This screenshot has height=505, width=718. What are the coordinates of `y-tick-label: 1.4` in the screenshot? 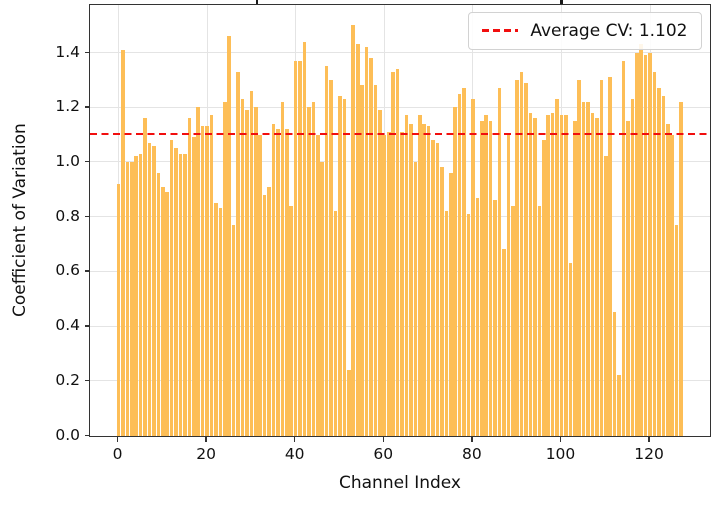 It's located at (67, 51).